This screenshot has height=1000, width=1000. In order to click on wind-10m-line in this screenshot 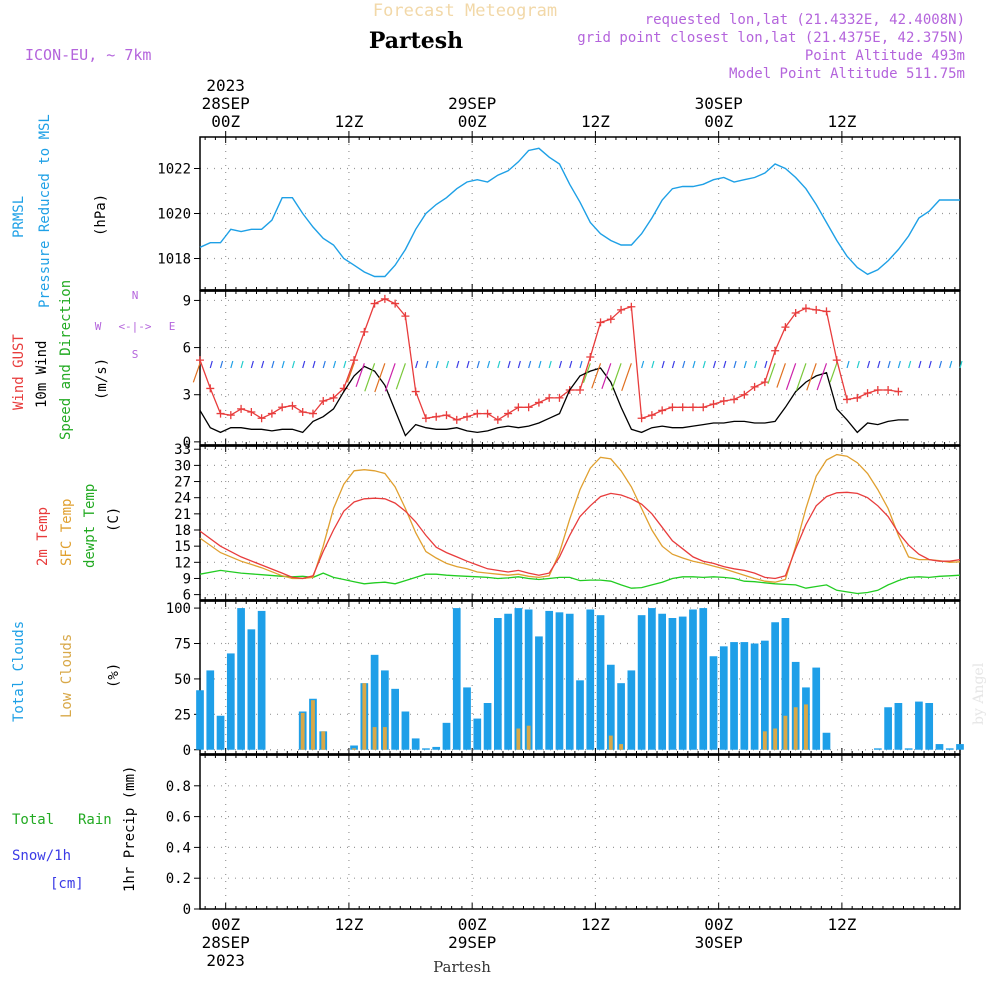, I will do `click(554, 401)`.